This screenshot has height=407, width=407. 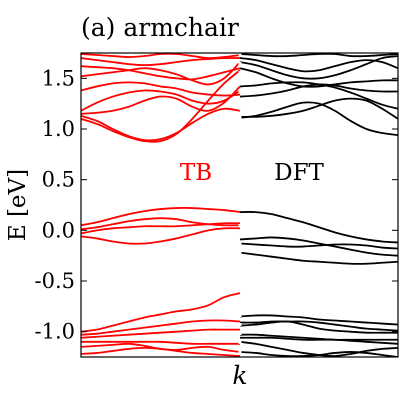 What do you see at coordinates (196, 173) in the screenshot?
I see `tb-panel-label: TB` at bounding box center [196, 173].